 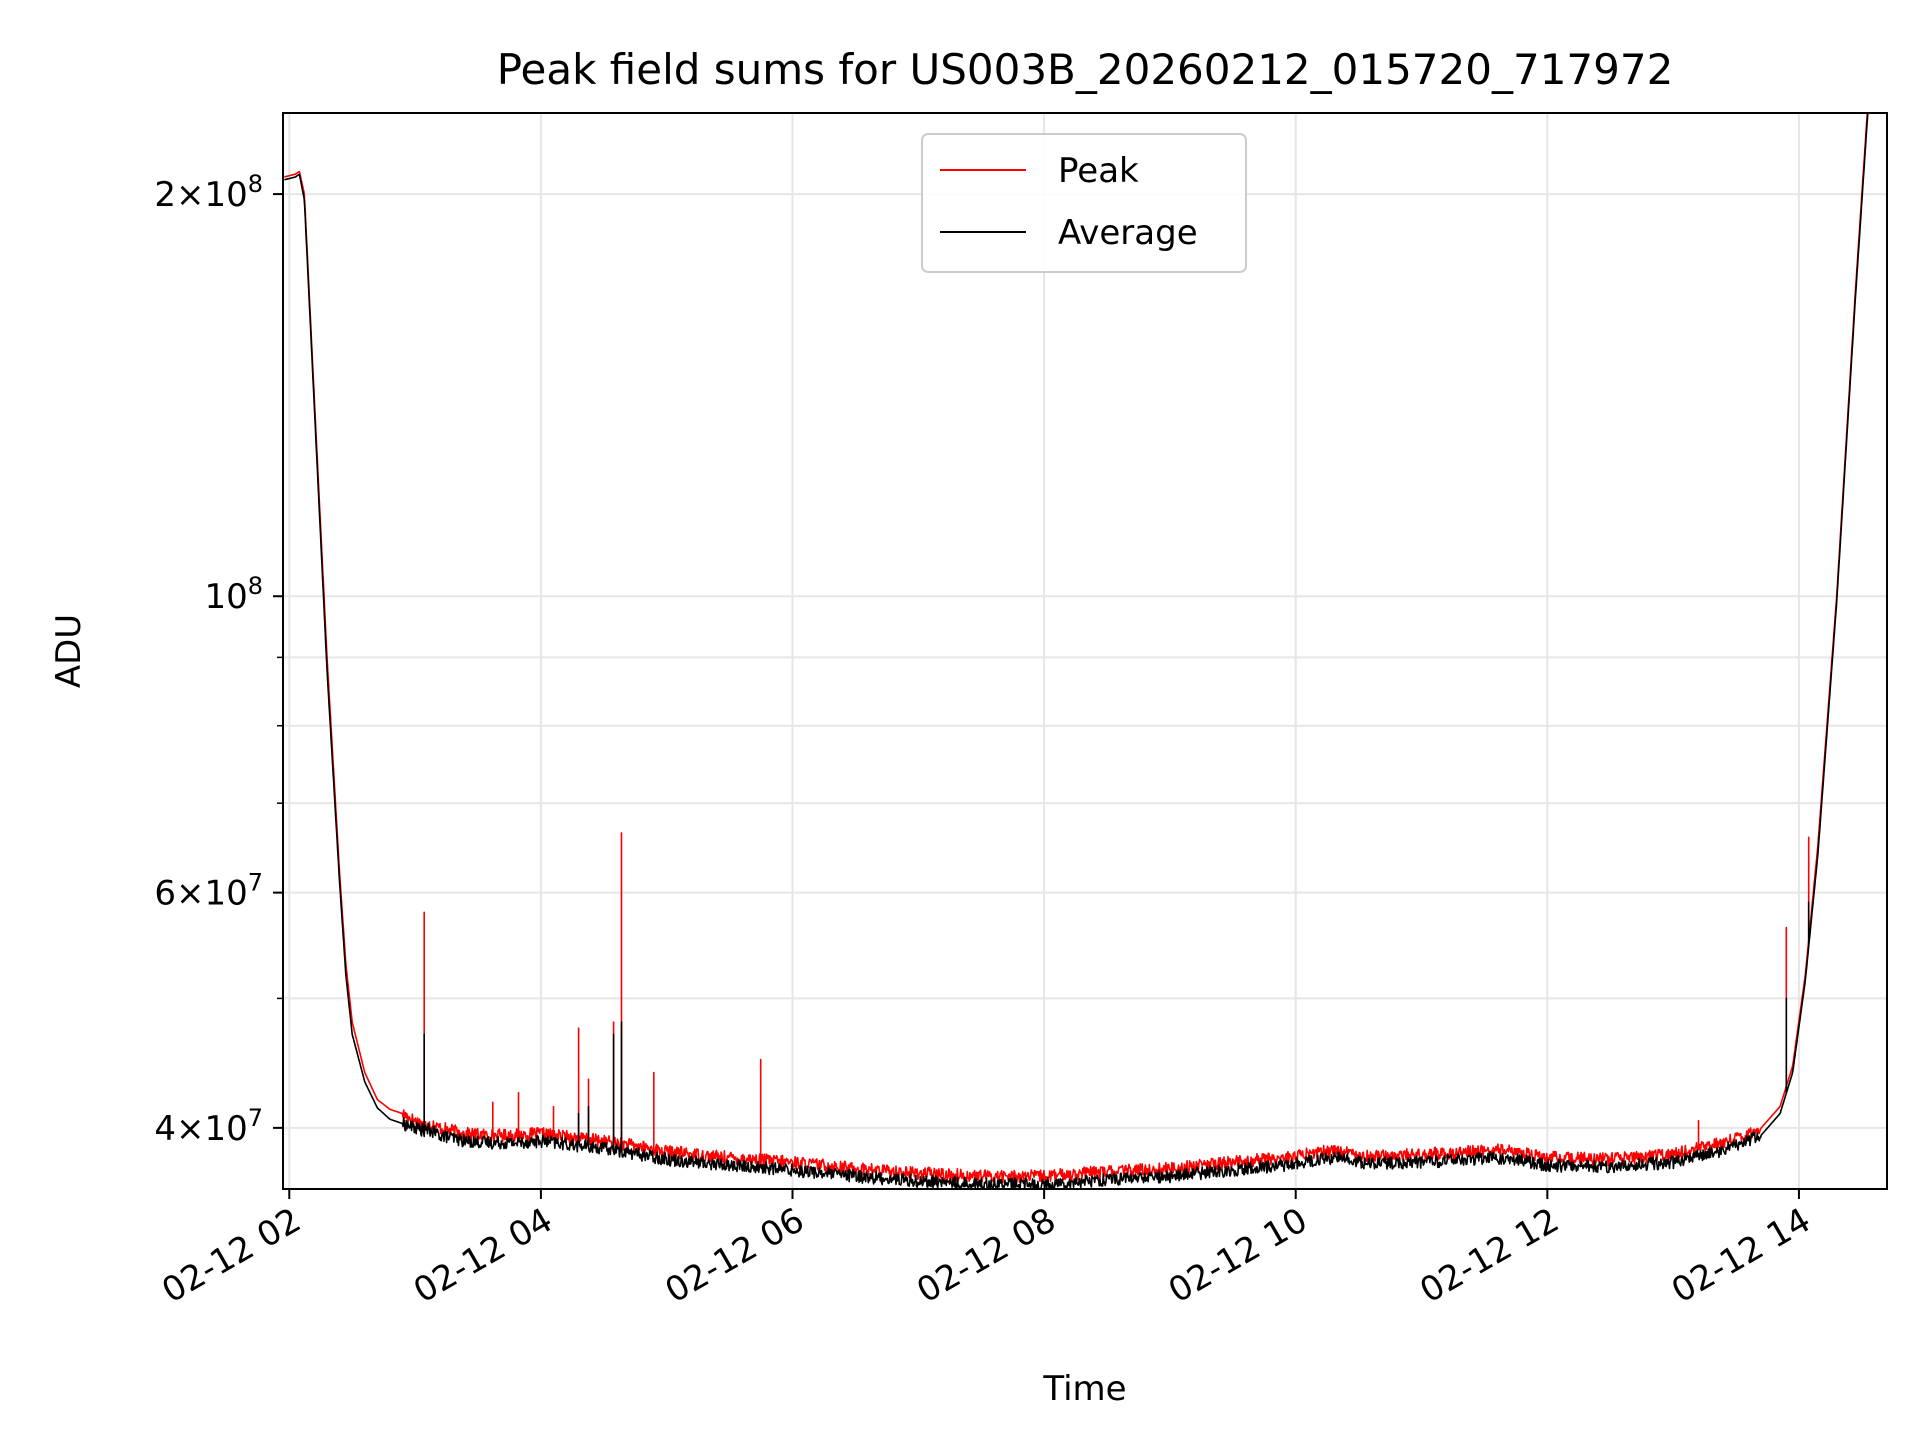 What do you see at coordinates (208, 1126) in the screenshot?
I see `y-tick-label: 4×107` at bounding box center [208, 1126].